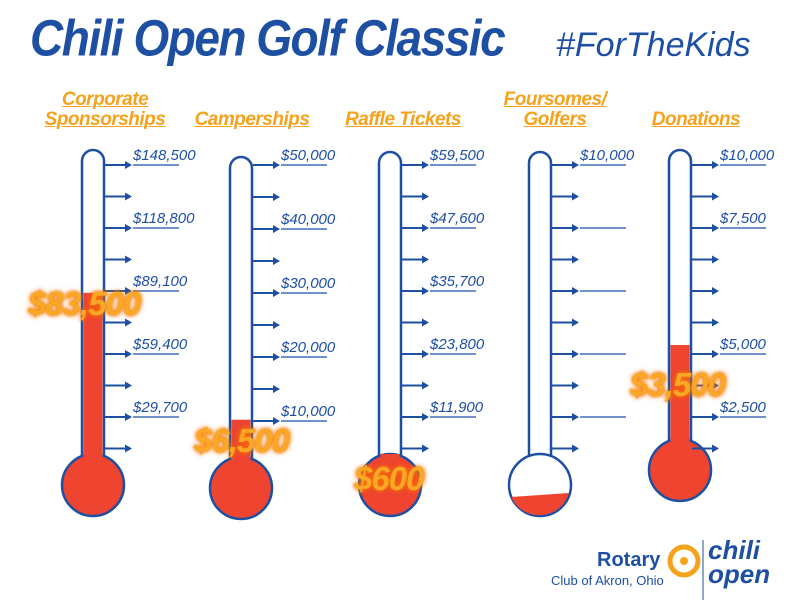 This screenshot has height=612, width=792. What do you see at coordinates (268, 38) in the screenshot?
I see `page-title: Chili Open Golf Classic` at bounding box center [268, 38].